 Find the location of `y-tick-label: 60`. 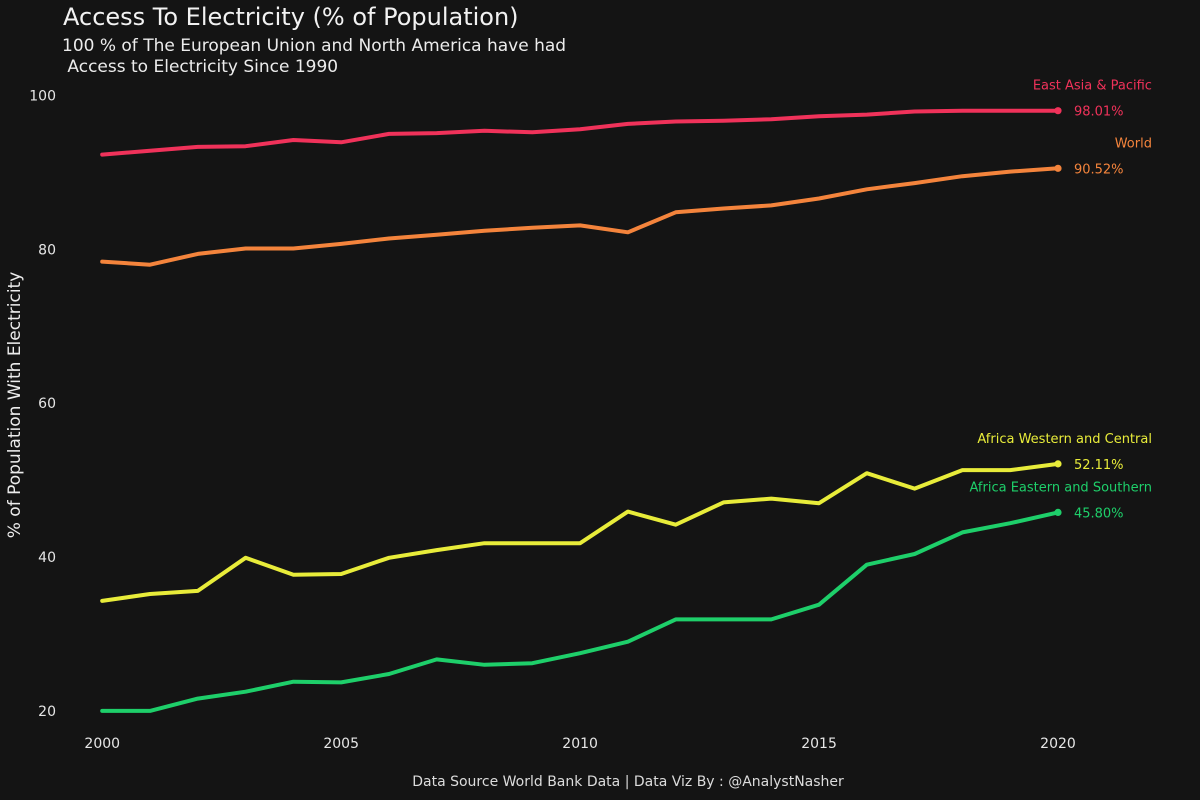

y-tick-label: 60 is located at coordinates (47, 404).